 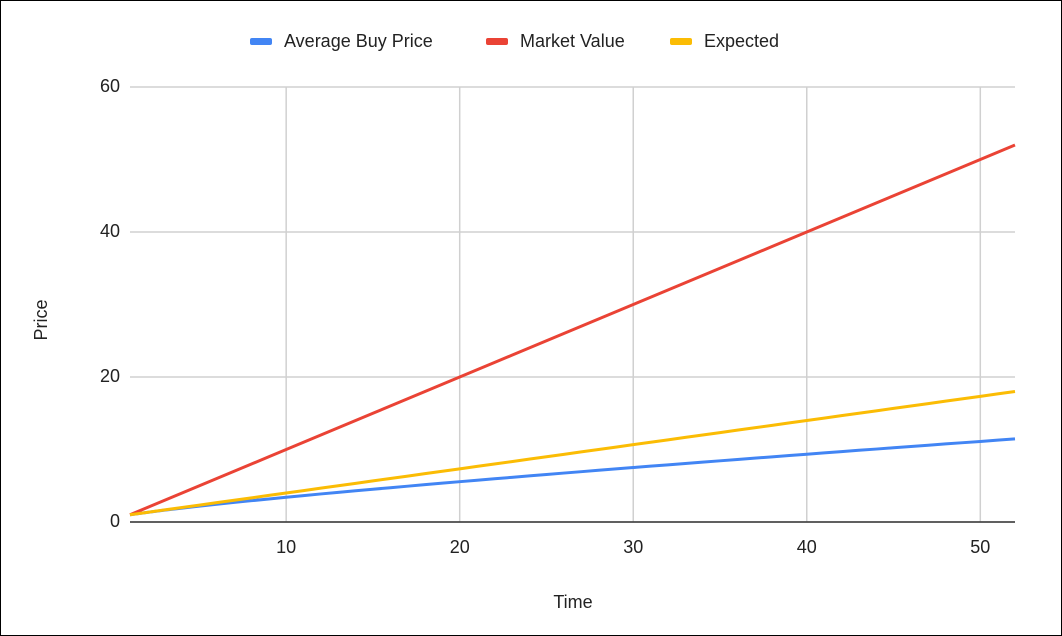 I want to click on x-tick-label: 10, so click(x=286, y=547).